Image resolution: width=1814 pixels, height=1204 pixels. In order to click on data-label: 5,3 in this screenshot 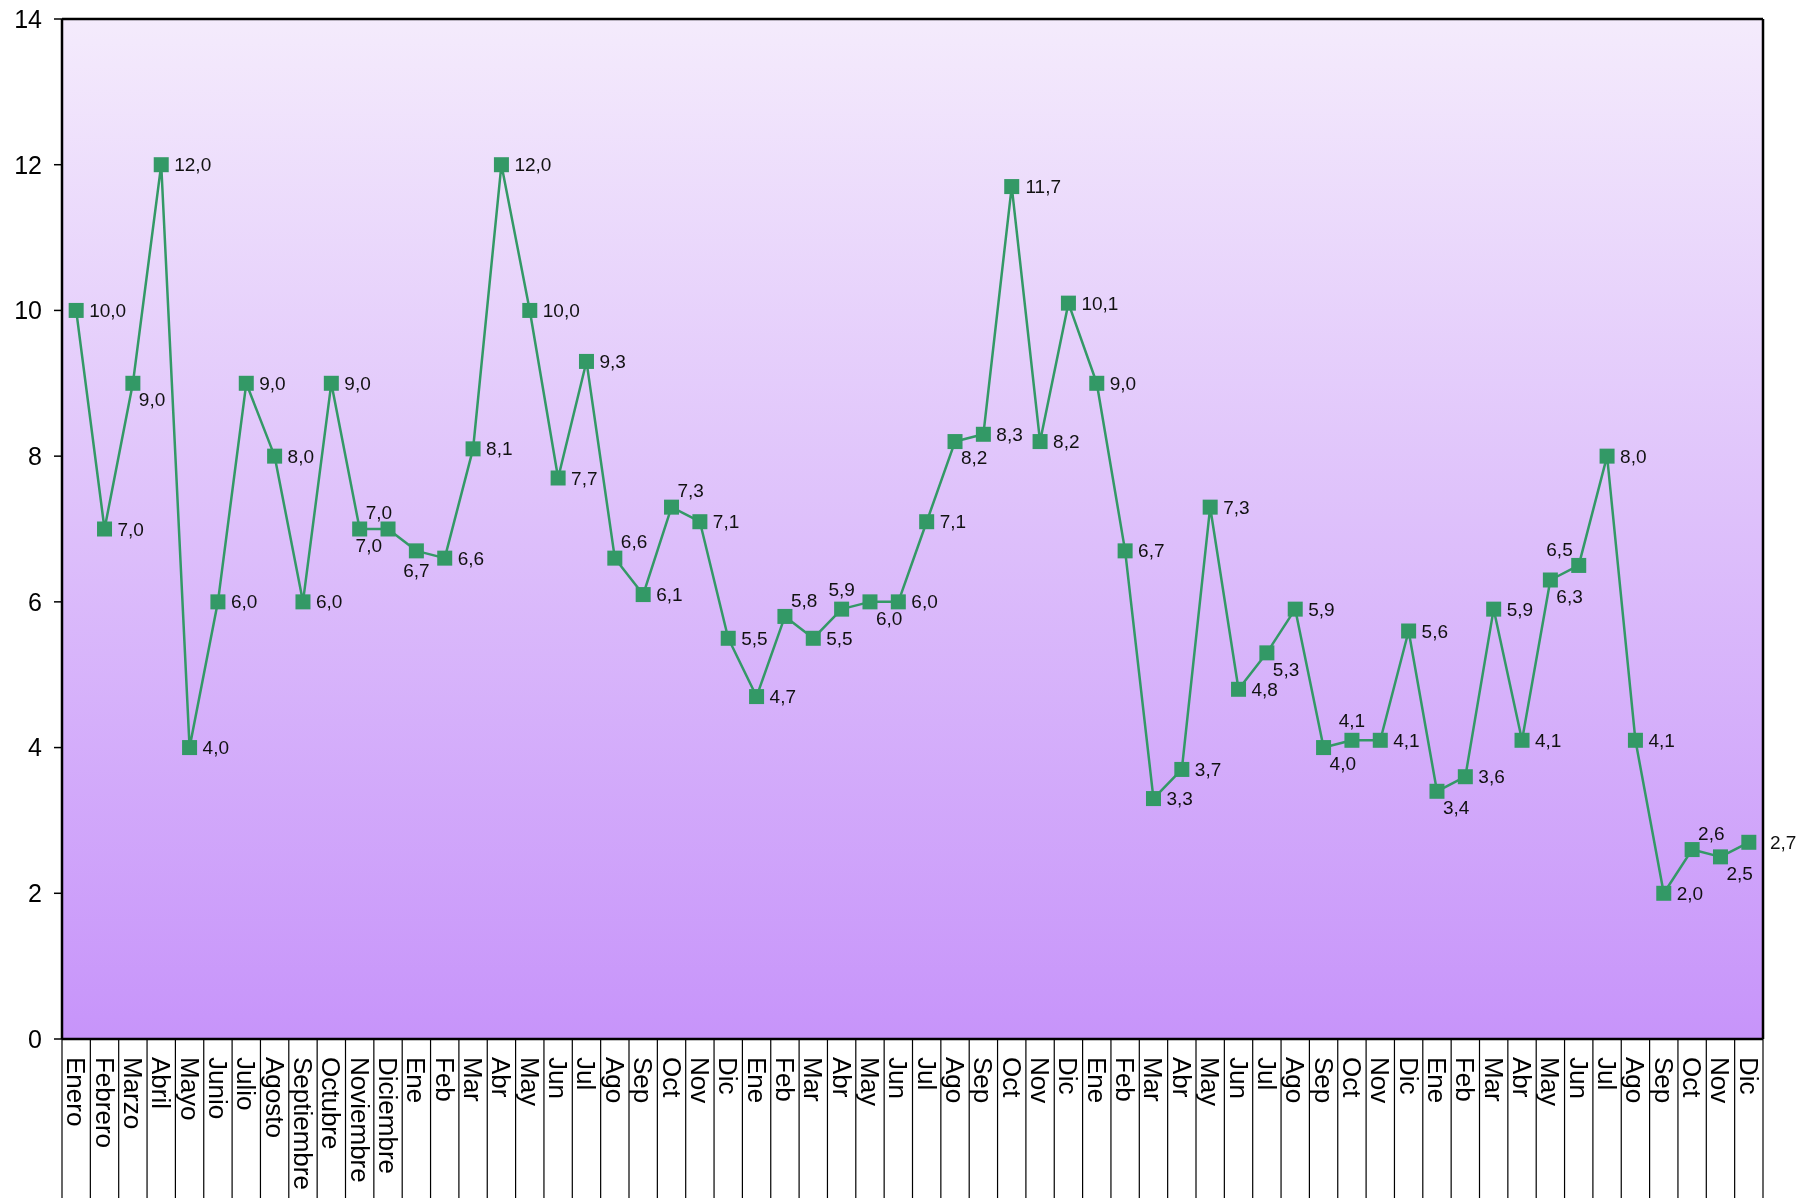, I will do `click(1286, 669)`.